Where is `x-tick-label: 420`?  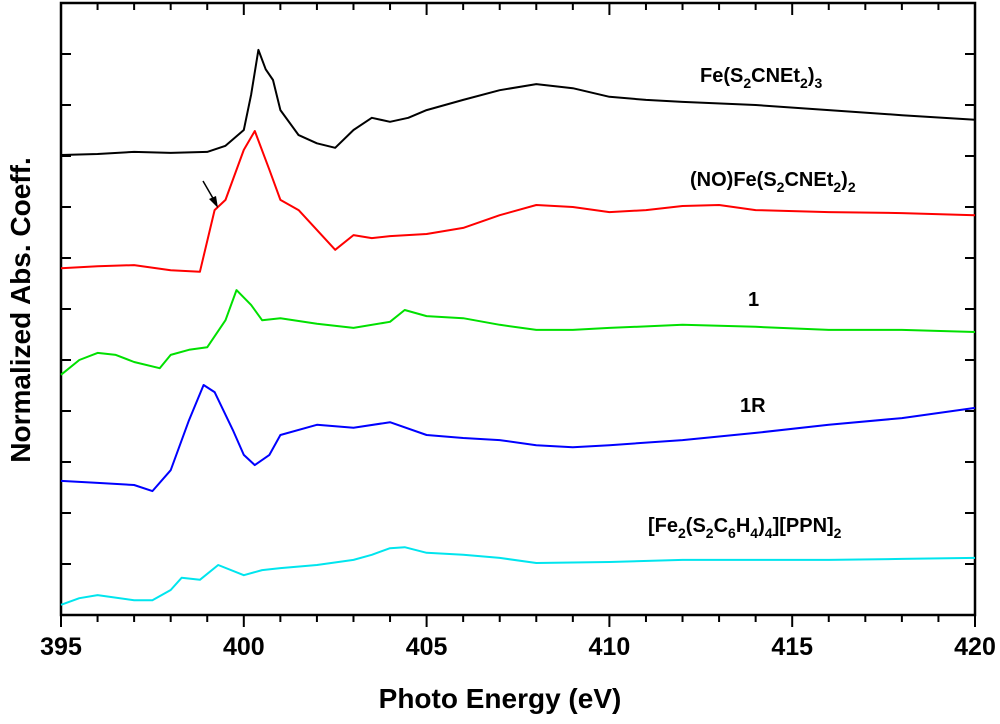 x-tick-label: 420 is located at coordinates (975, 647).